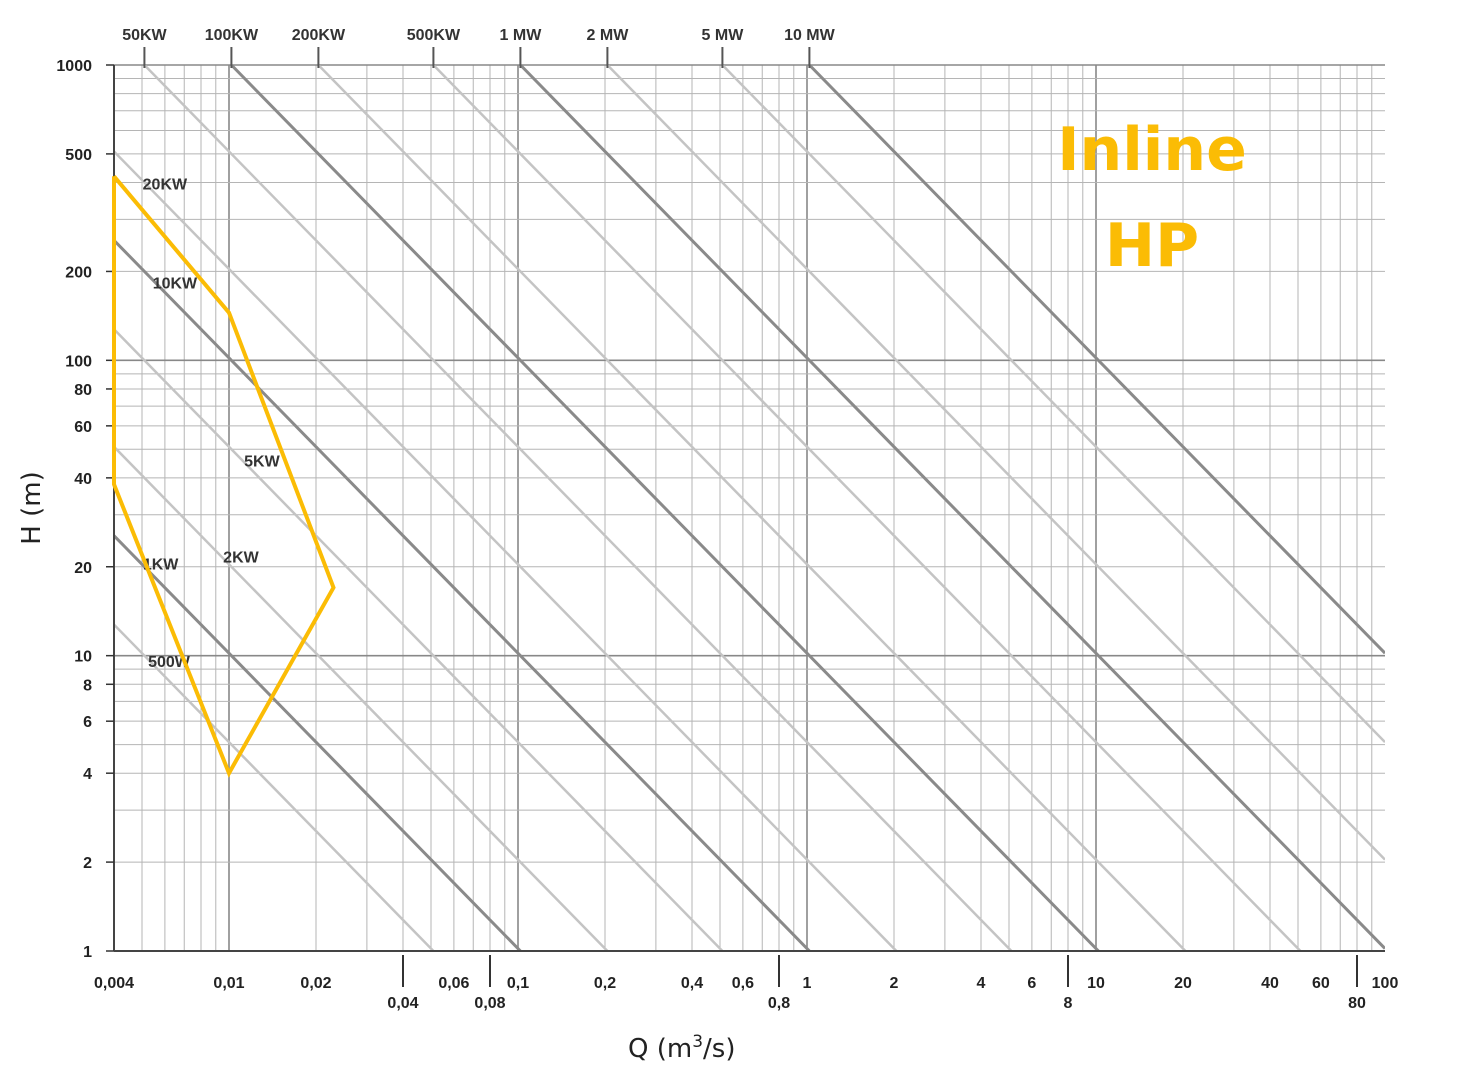 The width and height of the screenshot is (1460, 1080). What do you see at coordinates (232, 35) in the screenshot?
I see `power-label: 100KW` at bounding box center [232, 35].